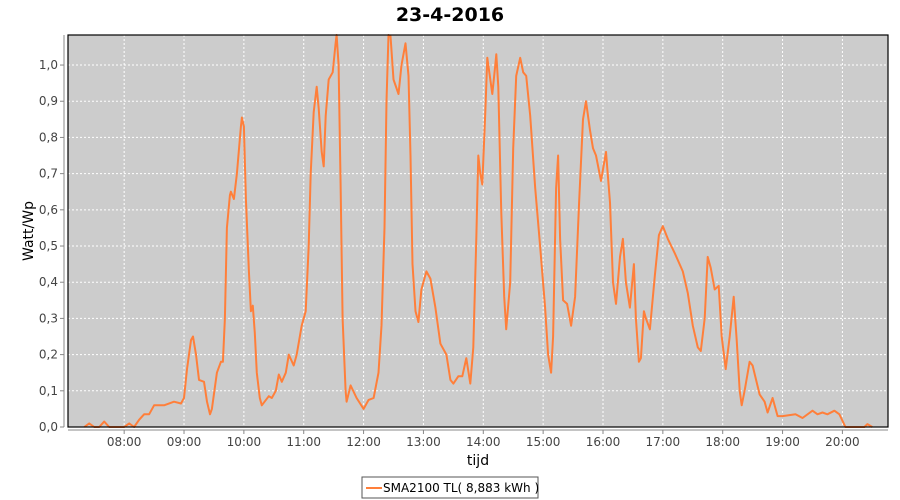 The image size is (900, 500). Describe the element at coordinates (842, 442) in the screenshot. I see `x-tick-label: 20:00` at that location.